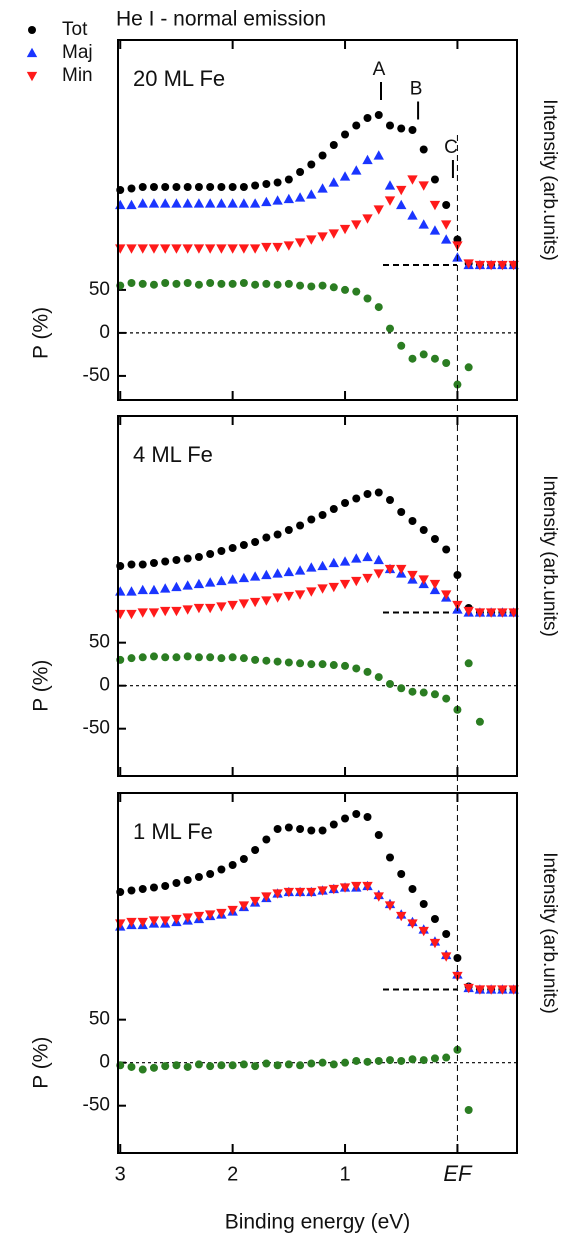 This screenshot has height=1239, width=572. What do you see at coordinates (179, 78) in the screenshot?
I see `panel-label: 20 ML Fe` at bounding box center [179, 78].